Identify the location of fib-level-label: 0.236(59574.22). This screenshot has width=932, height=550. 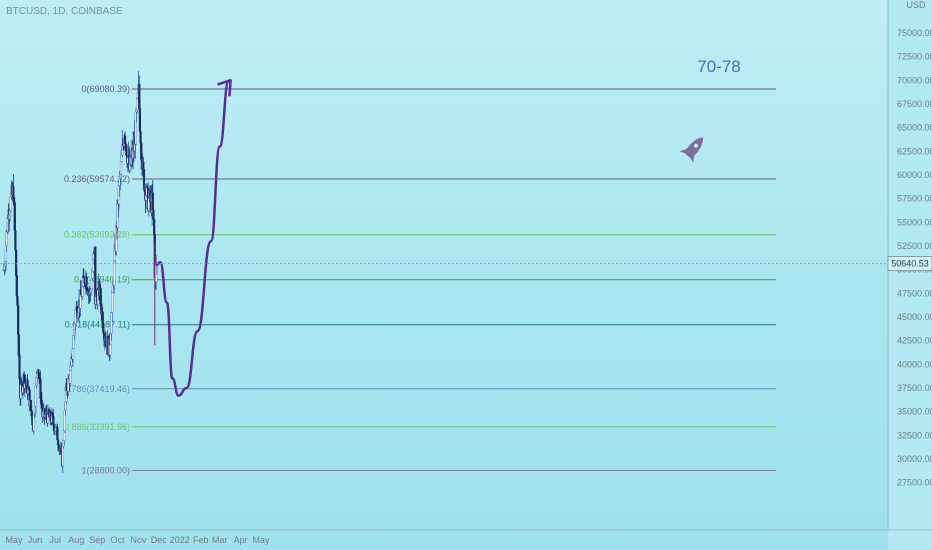
(97, 179).